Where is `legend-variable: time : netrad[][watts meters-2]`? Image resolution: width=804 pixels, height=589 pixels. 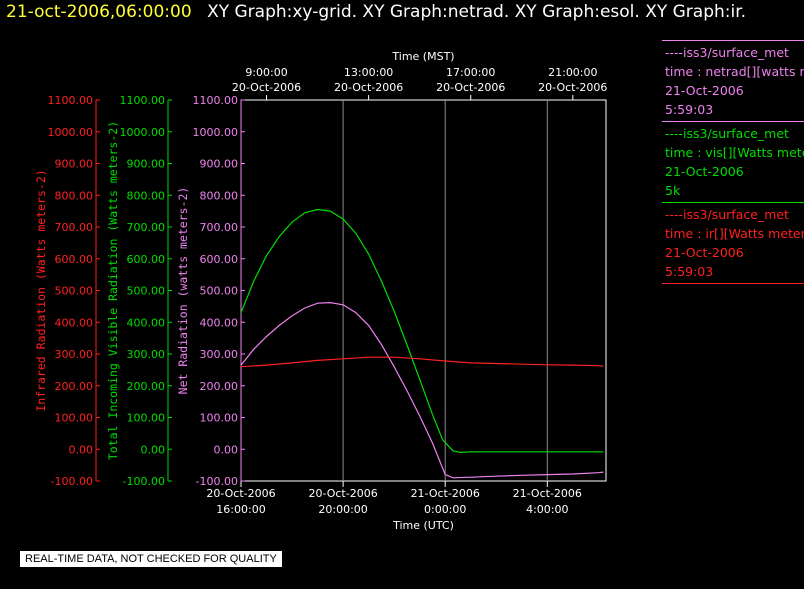 legend-variable: time : netrad[][watts meters-2] is located at coordinates (734, 71).